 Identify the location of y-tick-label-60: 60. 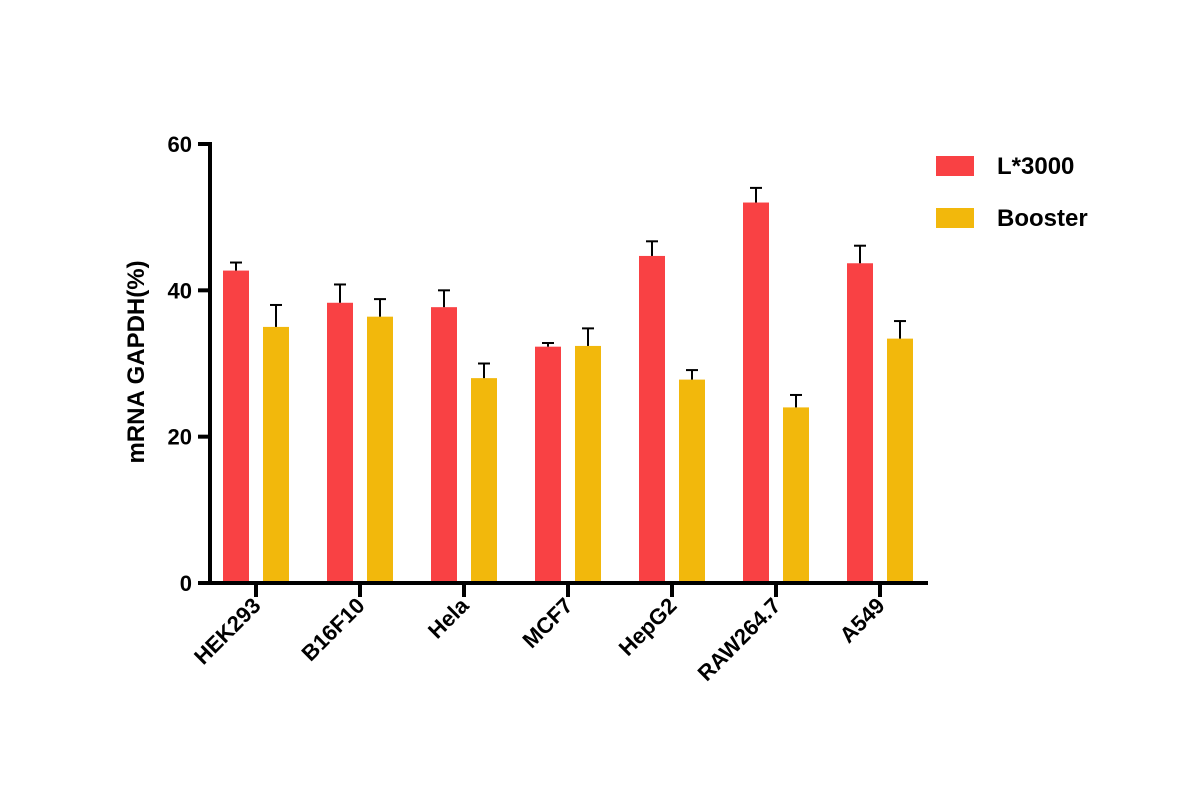
(180, 144).